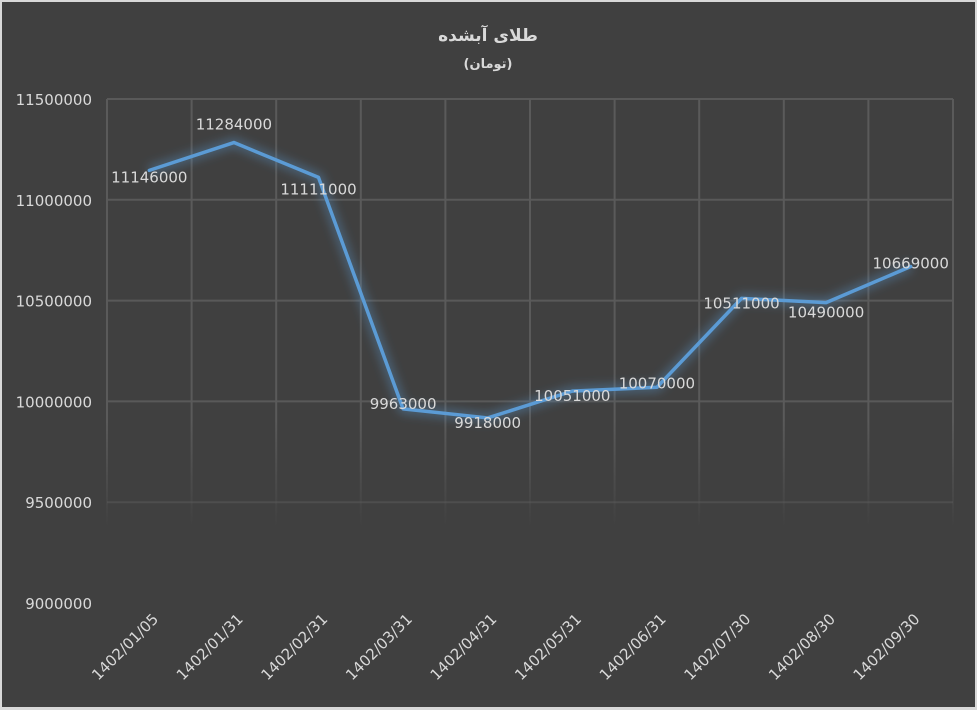  What do you see at coordinates (488, 64) in the screenshot?
I see `chart-subtitle: (تومان)` at bounding box center [488, 64].